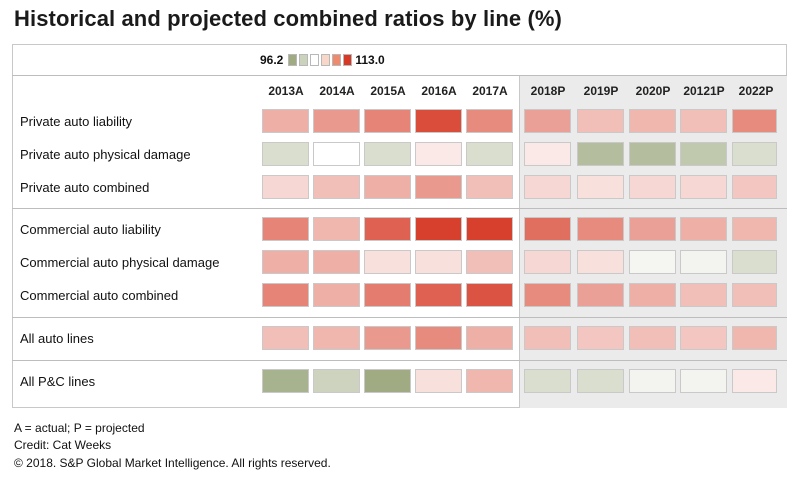  Describe the element at coordinates (439, 91) in the screenshot. I see `column-header: 2016A` at that location.